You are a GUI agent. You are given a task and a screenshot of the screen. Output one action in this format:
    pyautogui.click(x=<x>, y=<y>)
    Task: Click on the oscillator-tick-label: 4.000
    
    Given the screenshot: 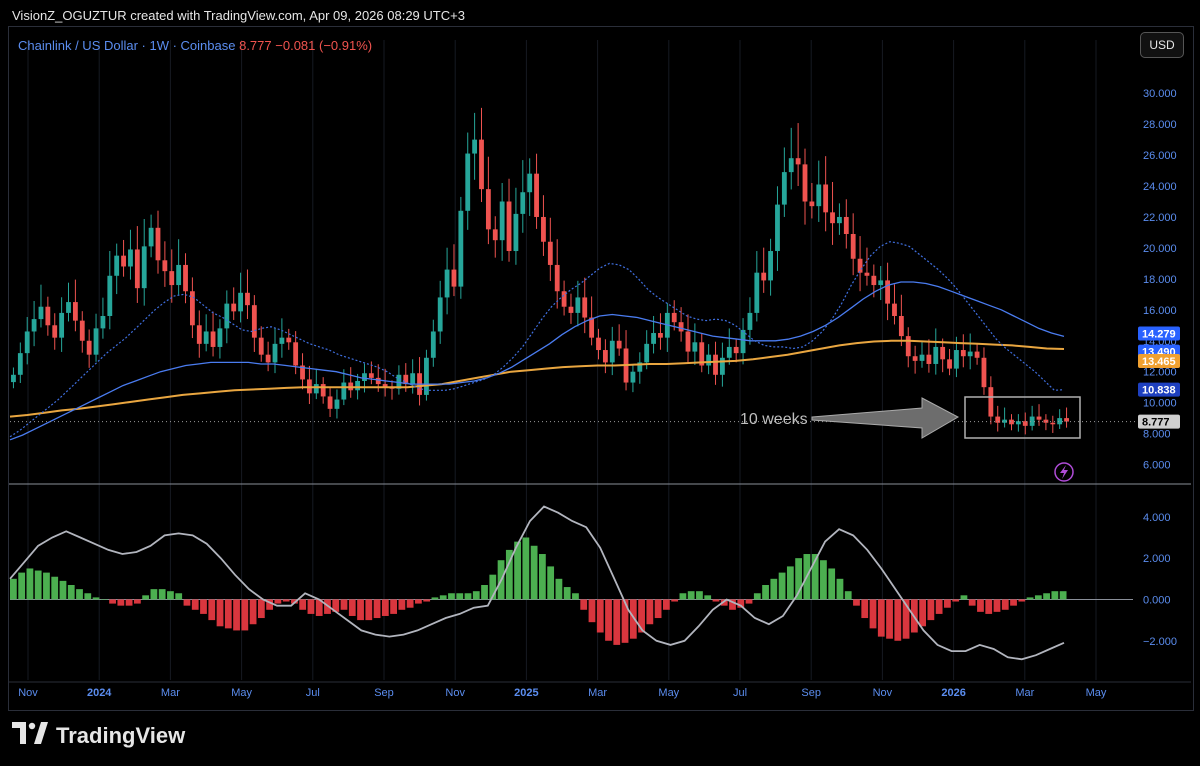 What is the action you would take?
    pyautogui.click(x=1157, y=518)
    